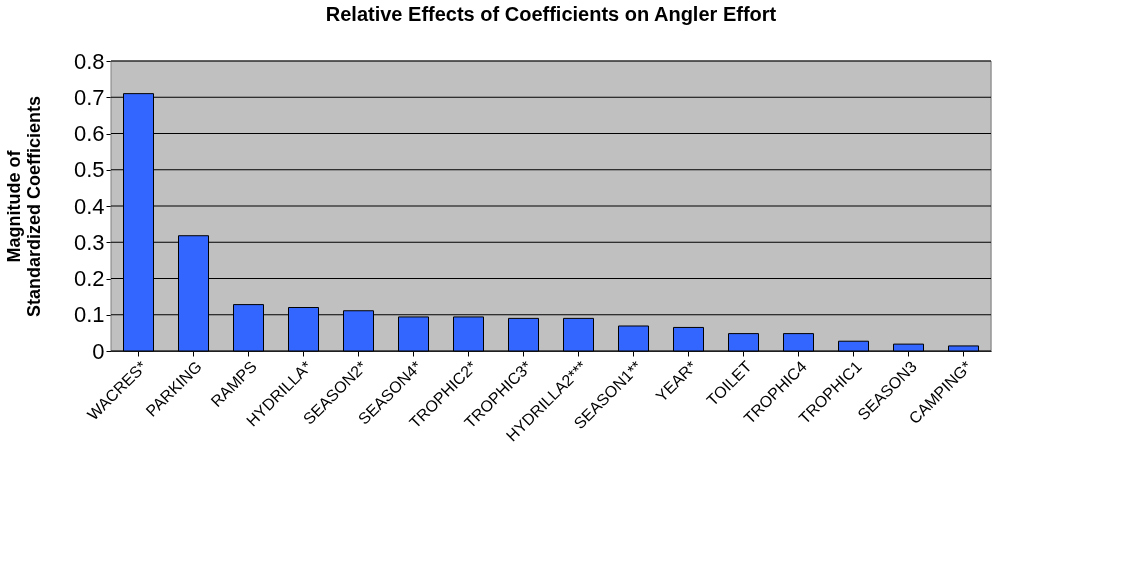 Image resolution: width=1129 pixels, height=573 pixels. I want to click on y-axis-title: Magnitude of Standardized Coefficients, so click(23, 206).